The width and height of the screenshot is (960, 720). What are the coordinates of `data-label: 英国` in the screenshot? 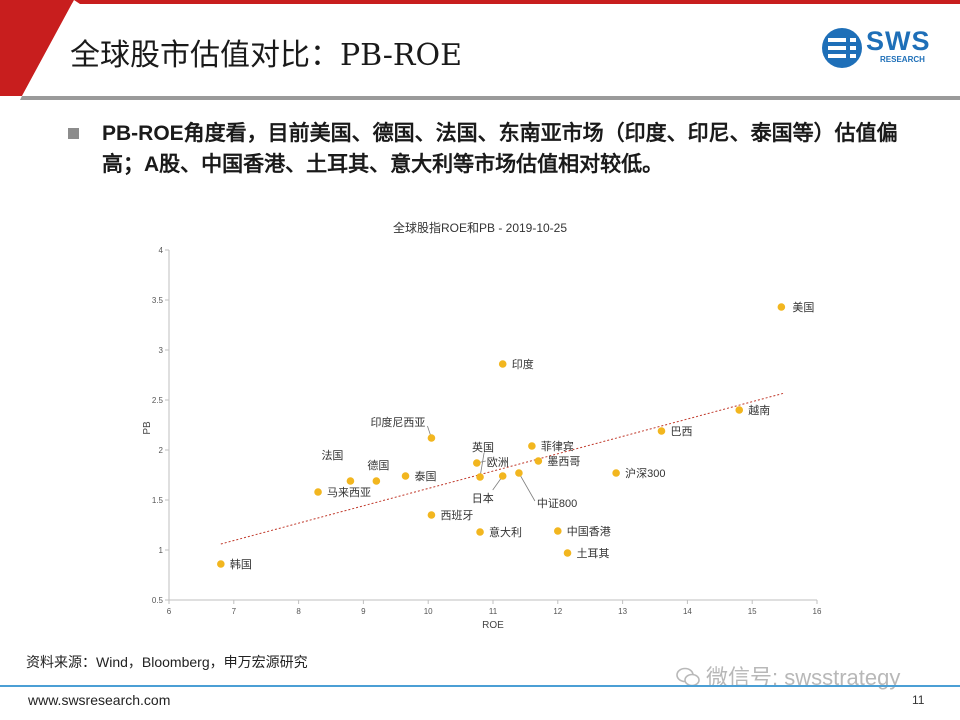 It's located at (483, 447).